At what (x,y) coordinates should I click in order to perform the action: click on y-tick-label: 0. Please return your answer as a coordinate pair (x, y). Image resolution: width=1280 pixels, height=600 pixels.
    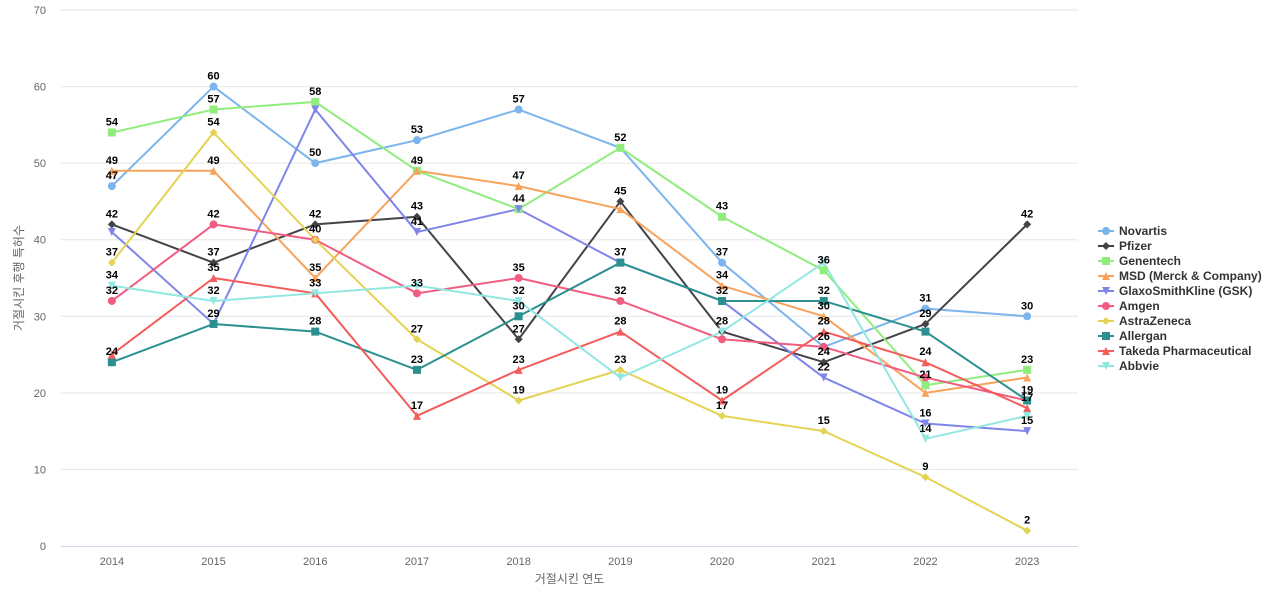
    Looking at the image, I should click on (43, 547).